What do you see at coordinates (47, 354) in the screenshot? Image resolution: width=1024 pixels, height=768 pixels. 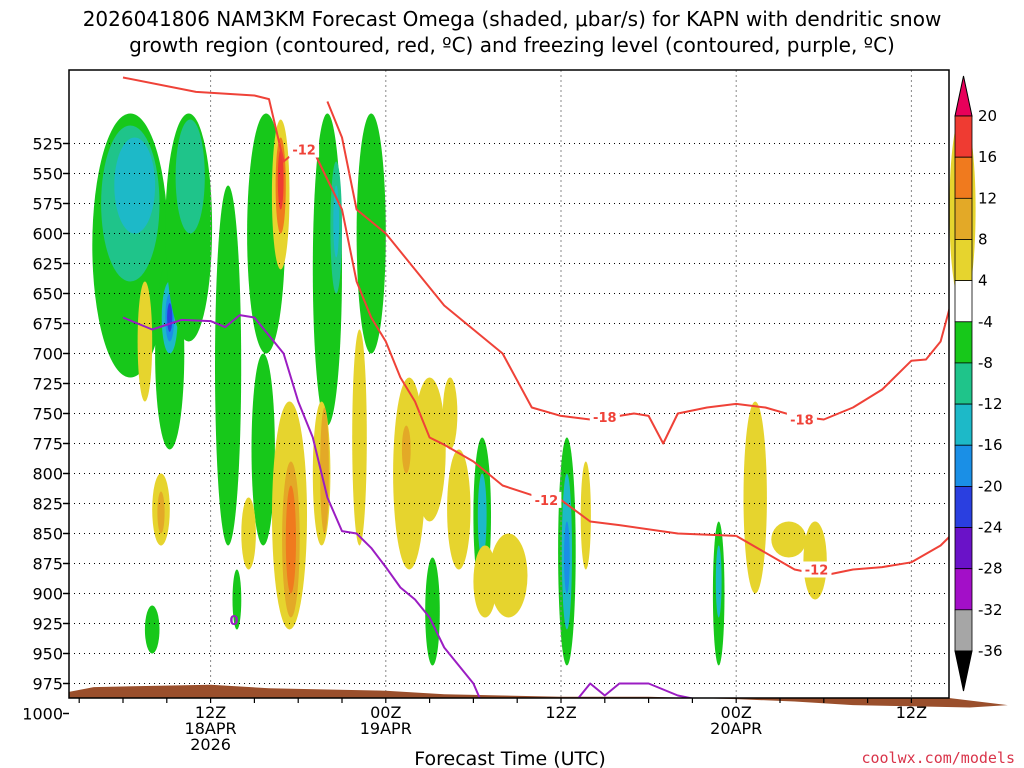 I see `y-tick-label: 700` at bounding box center [47, 354].